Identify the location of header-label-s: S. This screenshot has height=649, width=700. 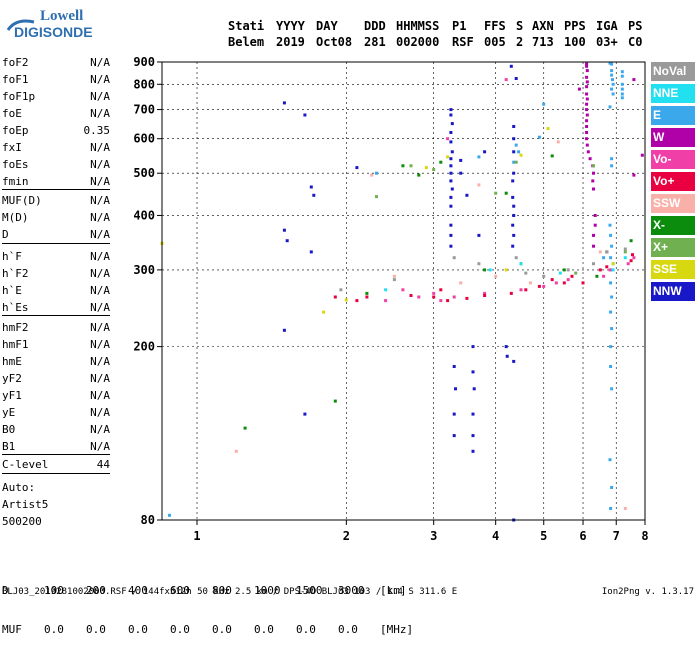
(520, 26).